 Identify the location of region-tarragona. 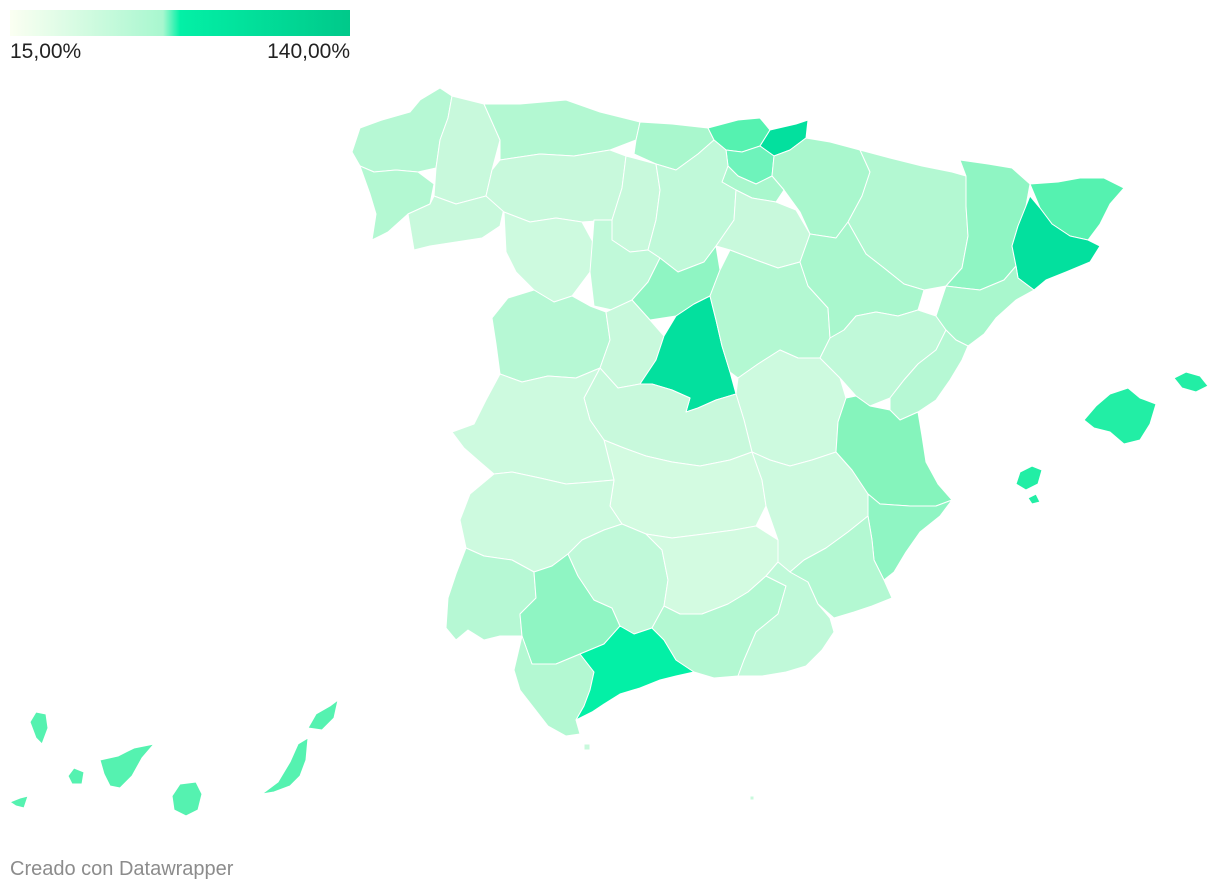
(985, 306).